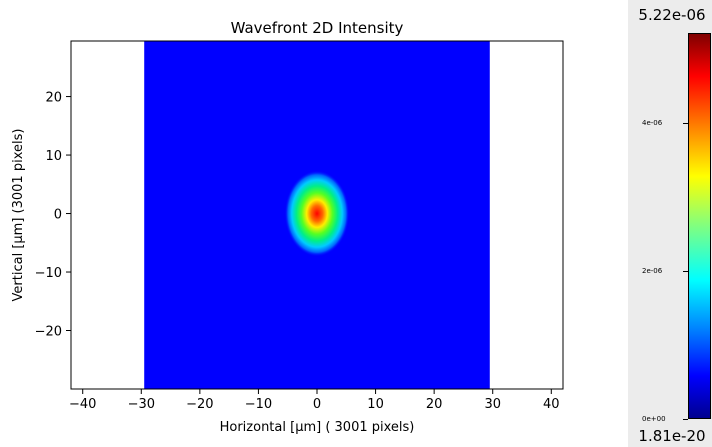 The width and height of the screenshot is (712, 447). Describe the element at coordinates (375, 404) in the screenshot. I see `x-tick-label: 10` at that location.